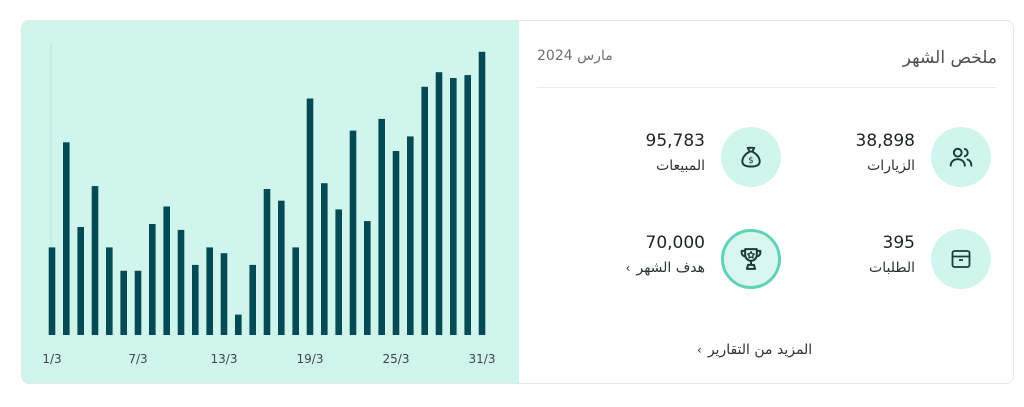  I want to click on sales-label: المبيعات, so click(680, 166).